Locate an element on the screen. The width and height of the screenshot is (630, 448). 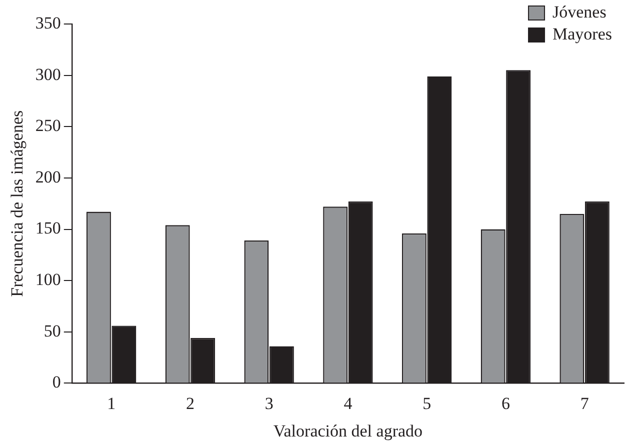
x-tick-label: 6 is located at coordinates (505, 403).